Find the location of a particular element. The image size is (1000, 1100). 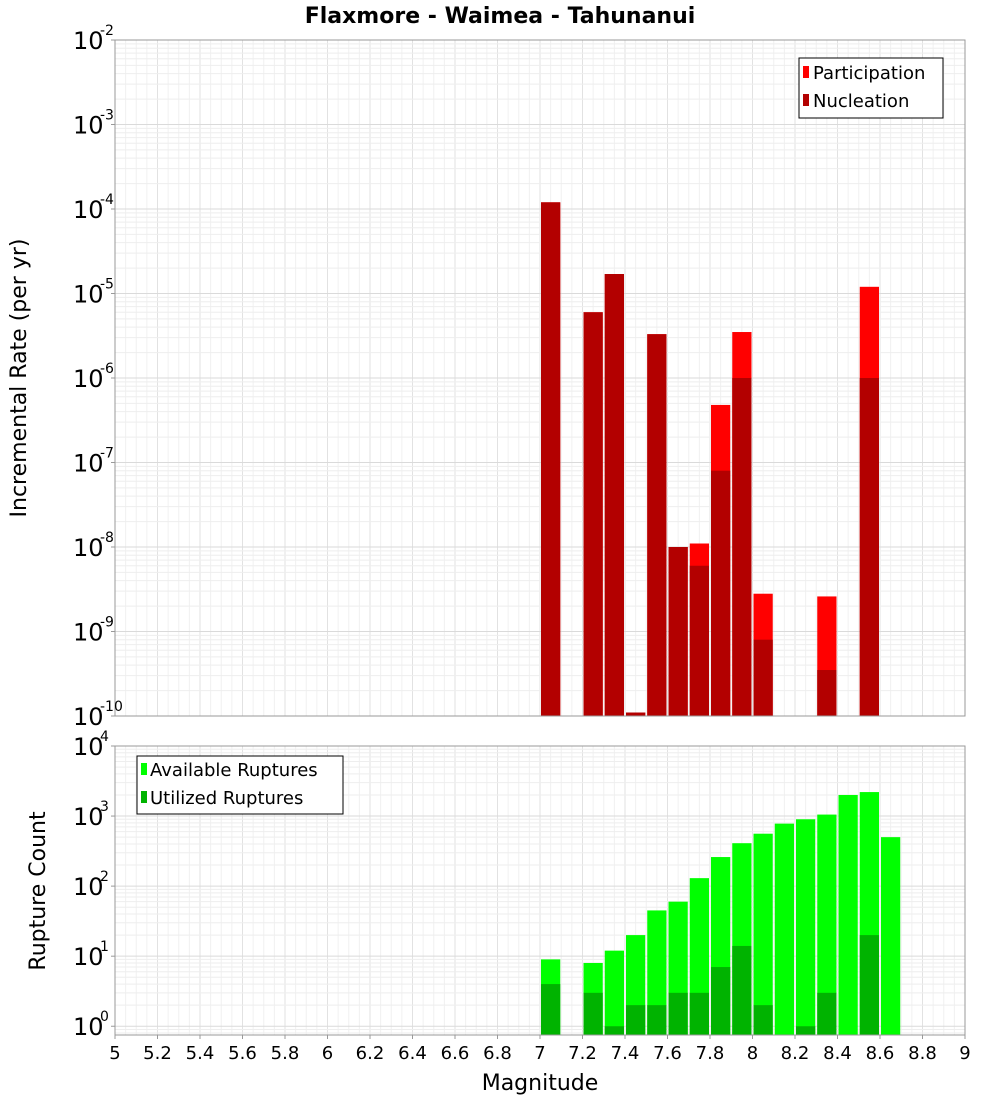

top-y-tick-exponent: -5 is located at coordinates (107, 285).